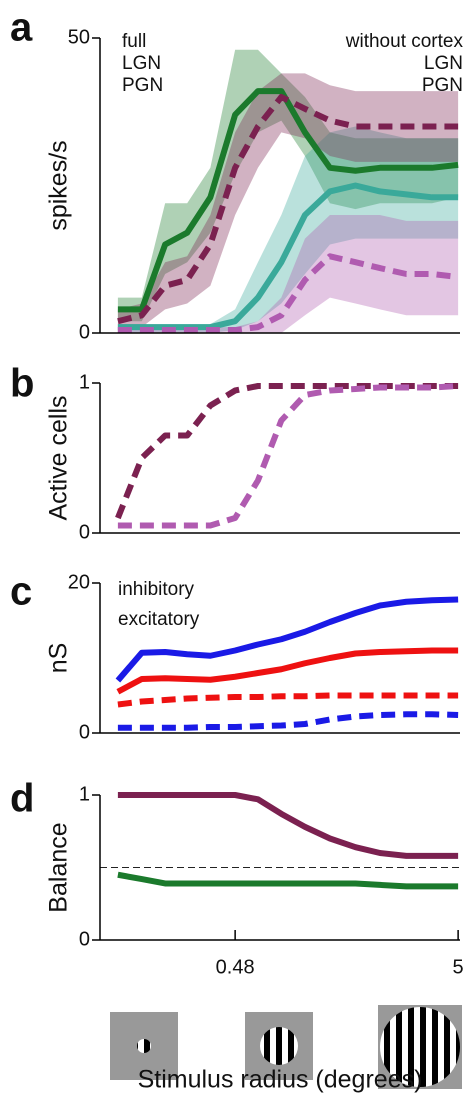 This screenshot has height=1095, width=466. Describe the element at coordinates (21, 28) in the screenshot. I see `panel-letter: a` at that location.